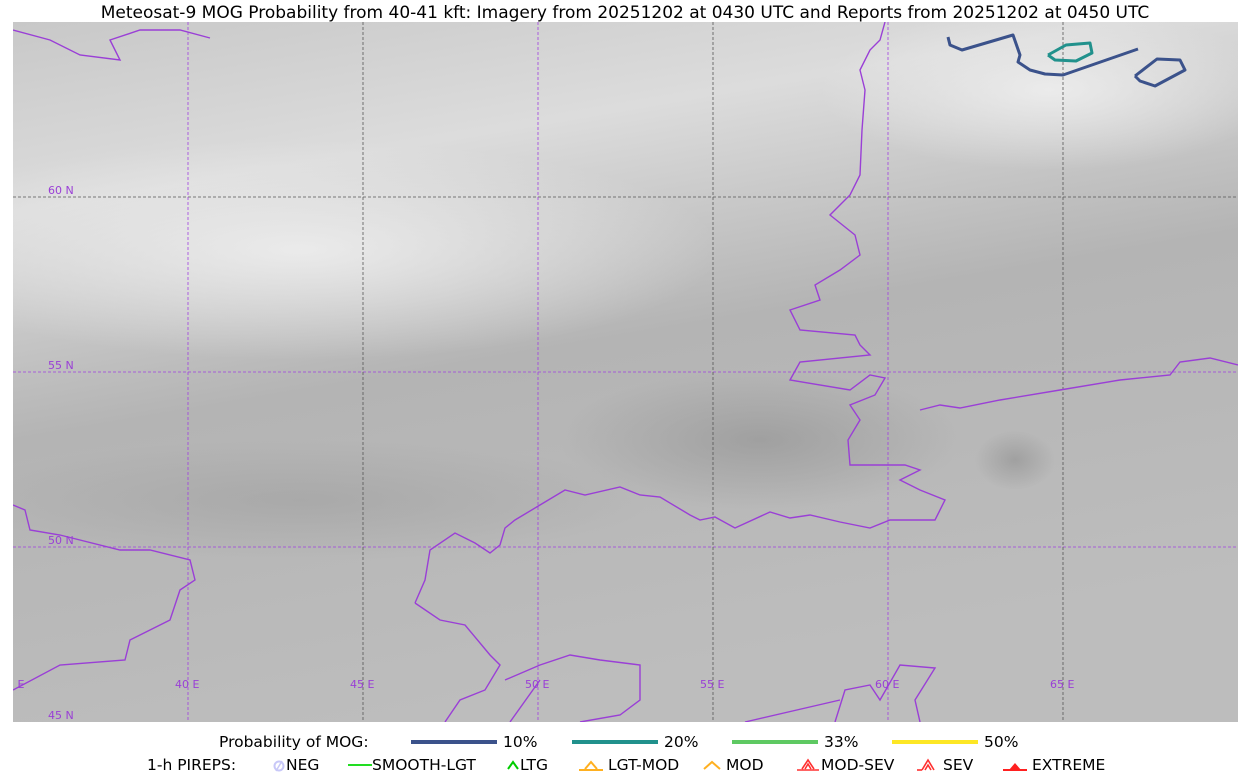 This screenshot has width=1250, height=782. Describe the element at coordinates (534, 765) in the screenshot. I see `legend-label: LTG` at that location.